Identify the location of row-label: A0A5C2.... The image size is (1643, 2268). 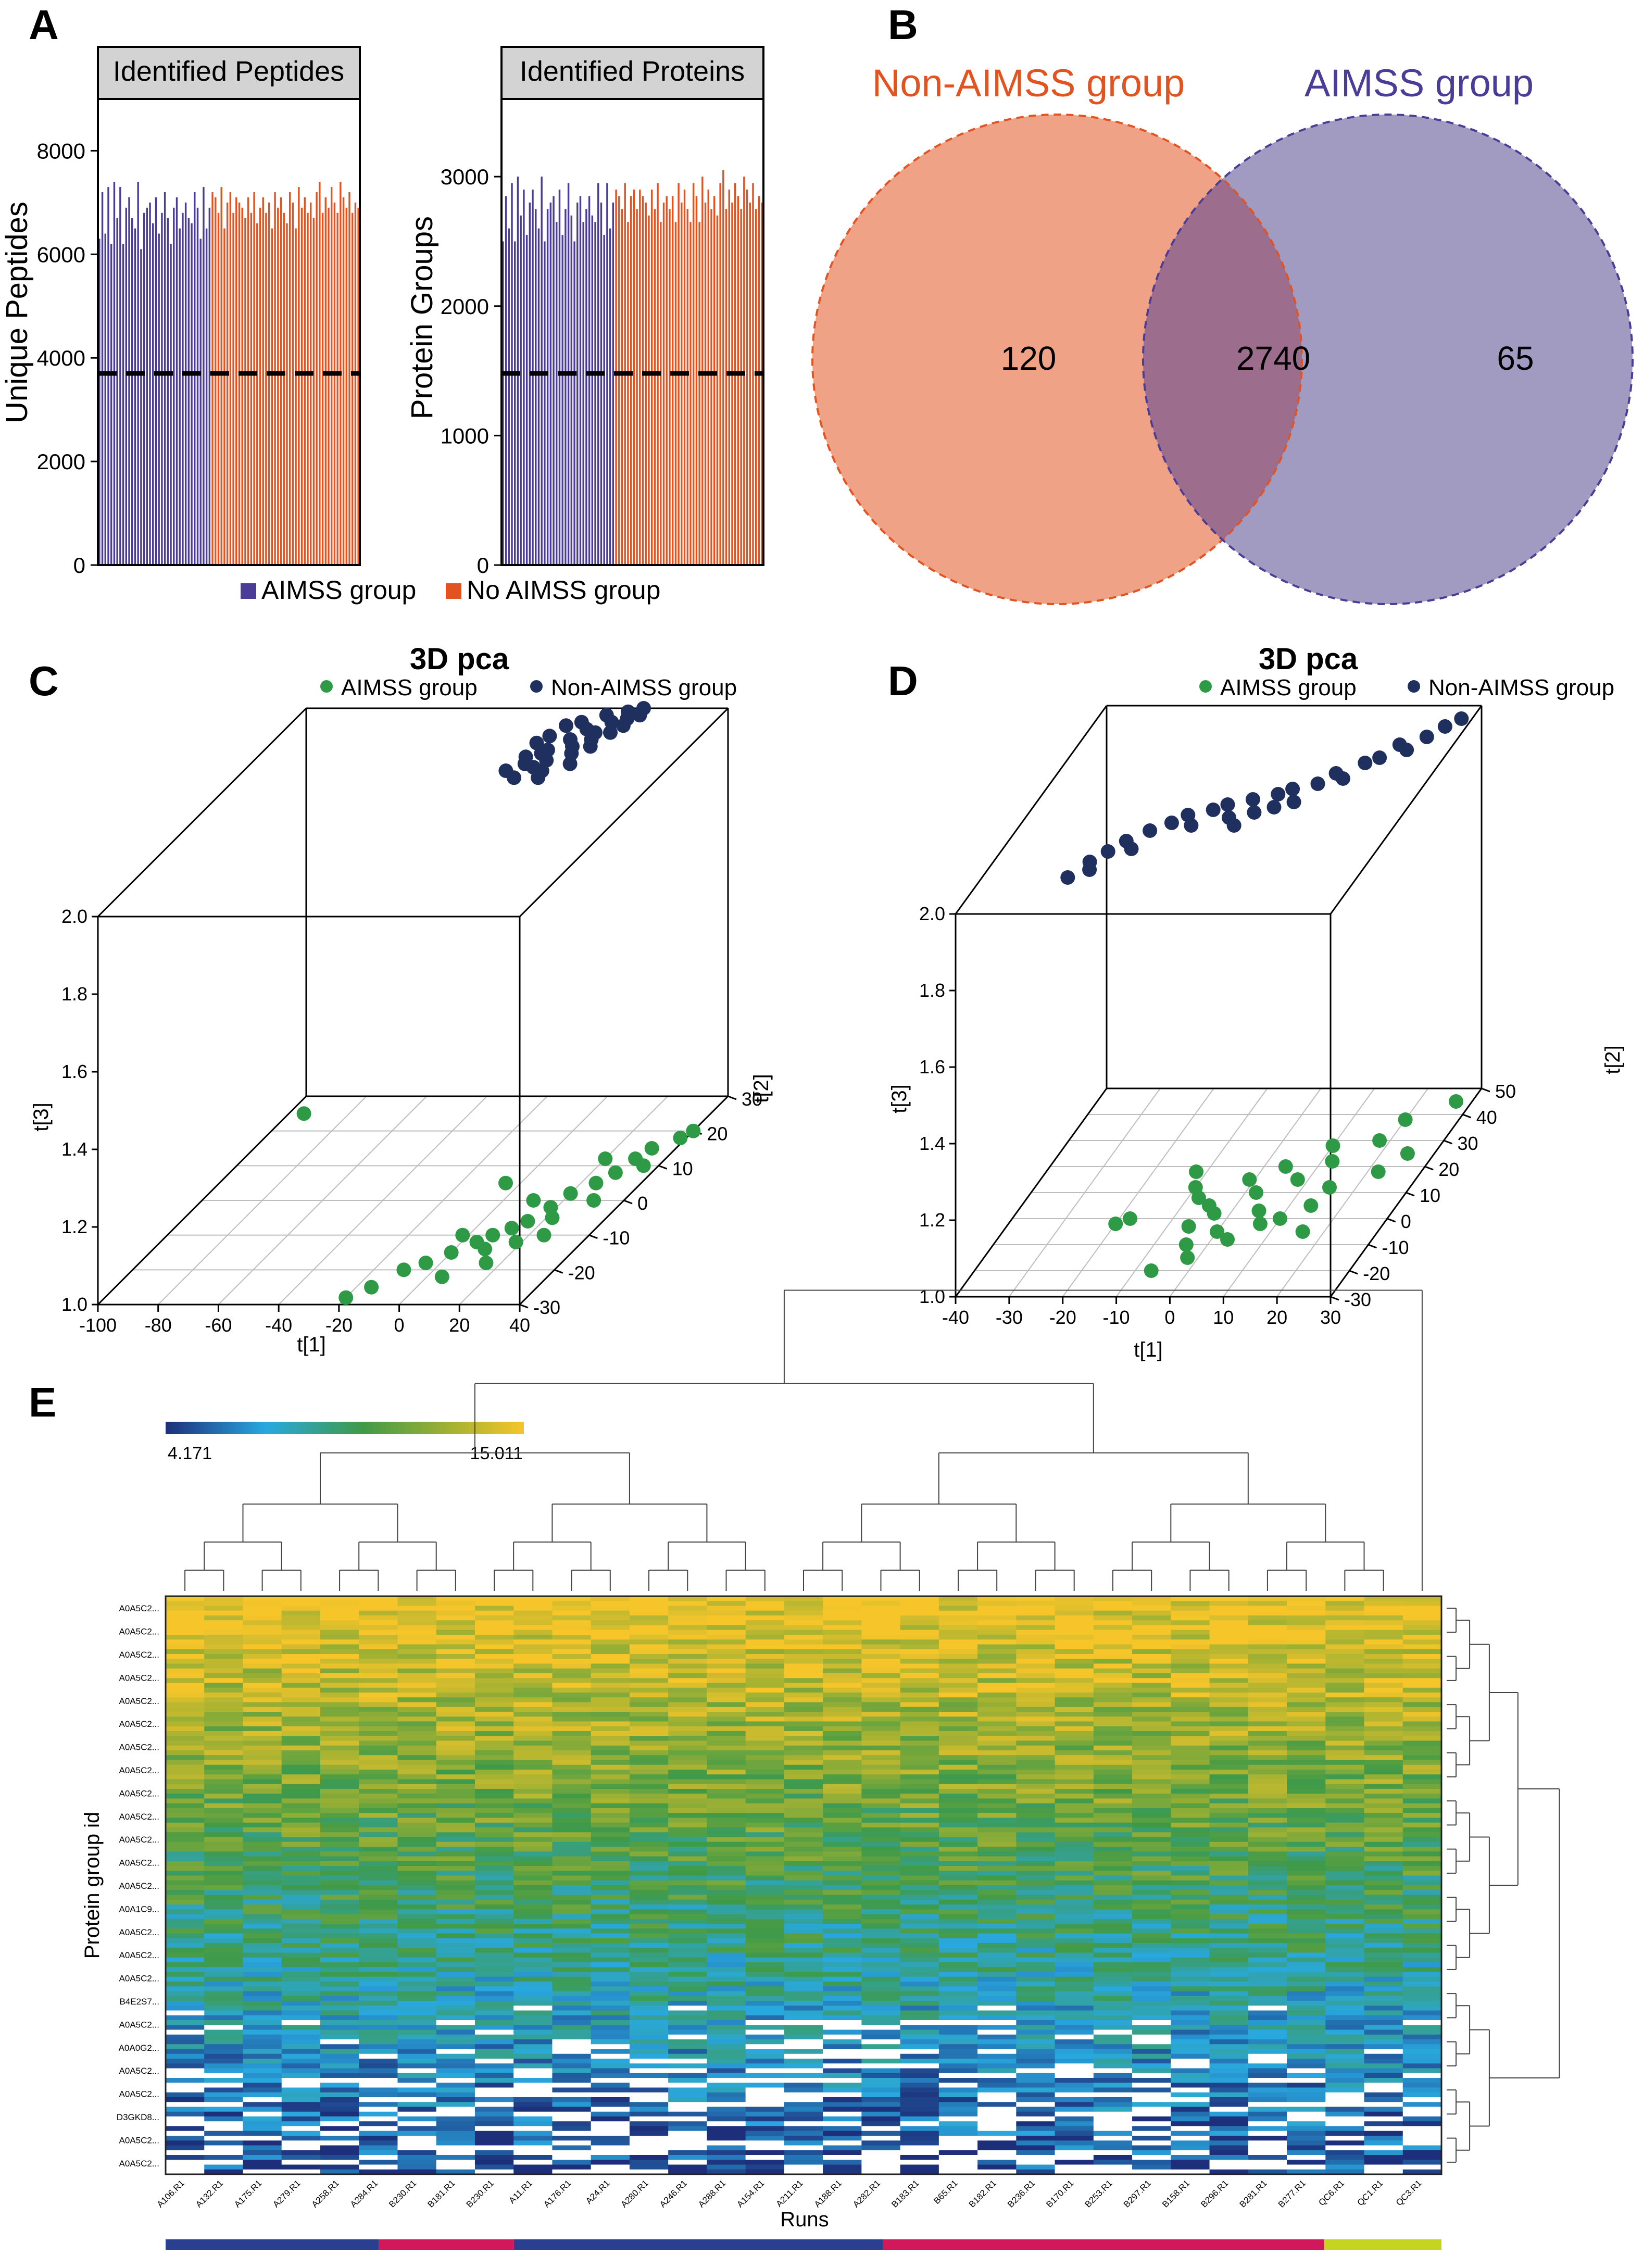
(139, 1655).